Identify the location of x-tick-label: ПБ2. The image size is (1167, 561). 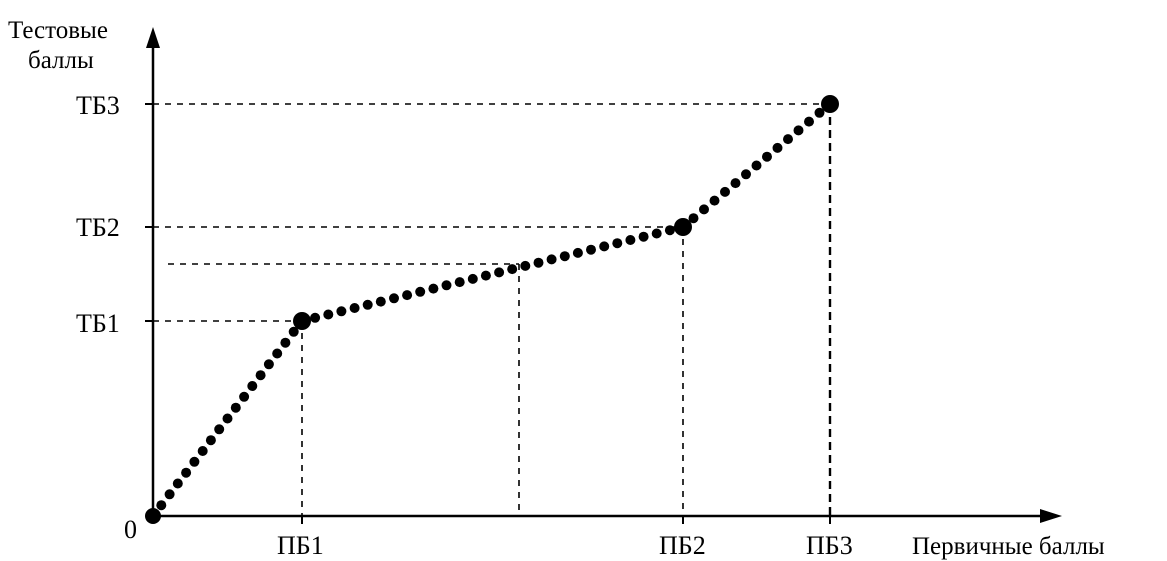
(682, 545).